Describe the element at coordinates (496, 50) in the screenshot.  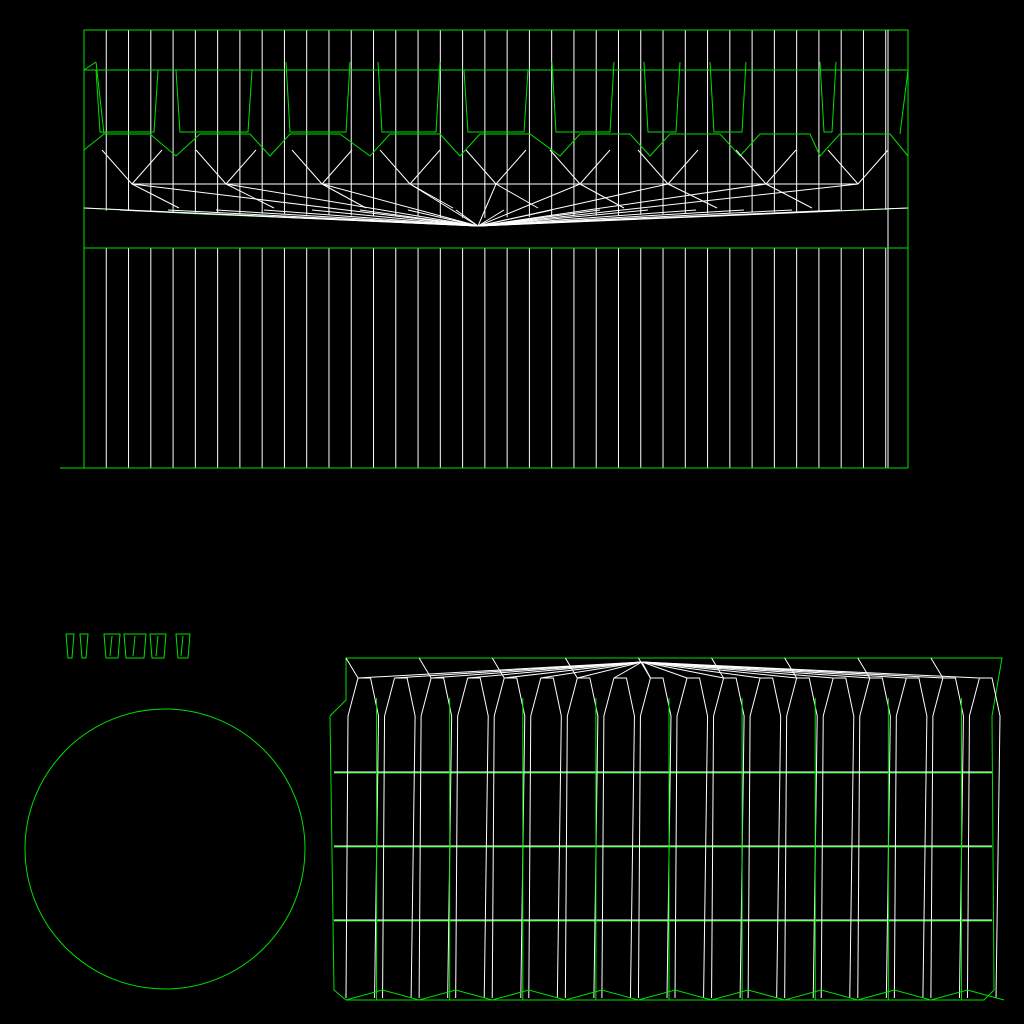
I see `mesh-border-top` at that location.